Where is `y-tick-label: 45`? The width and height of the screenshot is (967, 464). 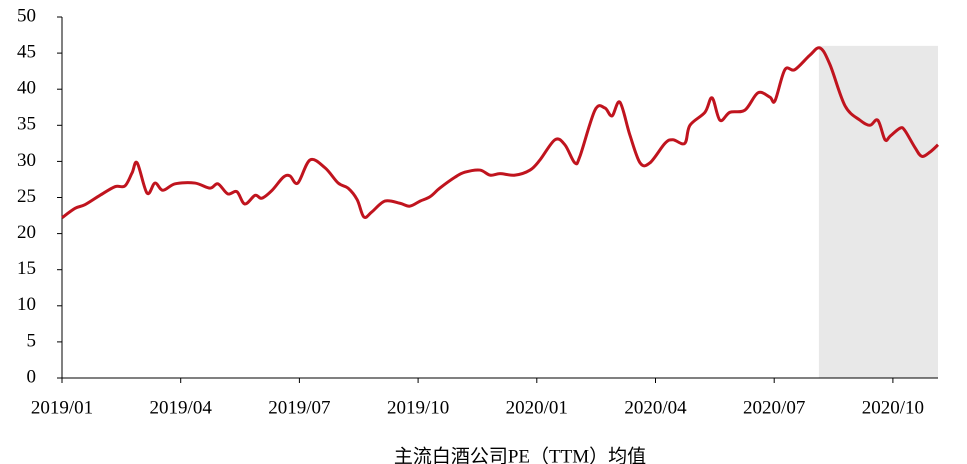 y-tick-label: 45 is located at coordinates (26, 51).